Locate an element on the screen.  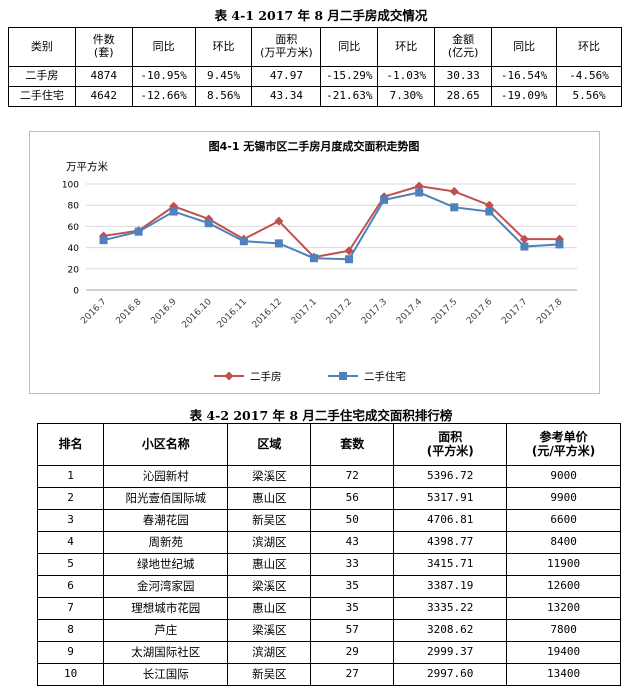
x-tick-label: 2016.9 is located at coordinates (164, 312).